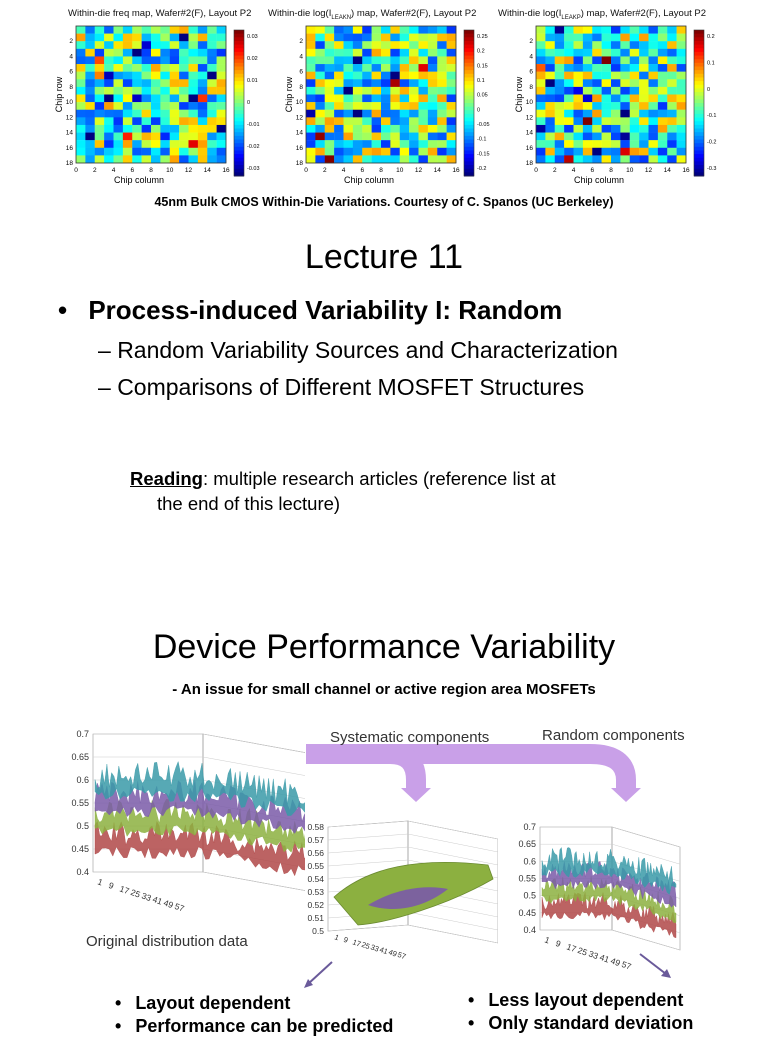  What do you see at coordinates (531, 41) in the screenshot?
I see `heatmap-y-tick: 2` at bounding box center [531, 41].